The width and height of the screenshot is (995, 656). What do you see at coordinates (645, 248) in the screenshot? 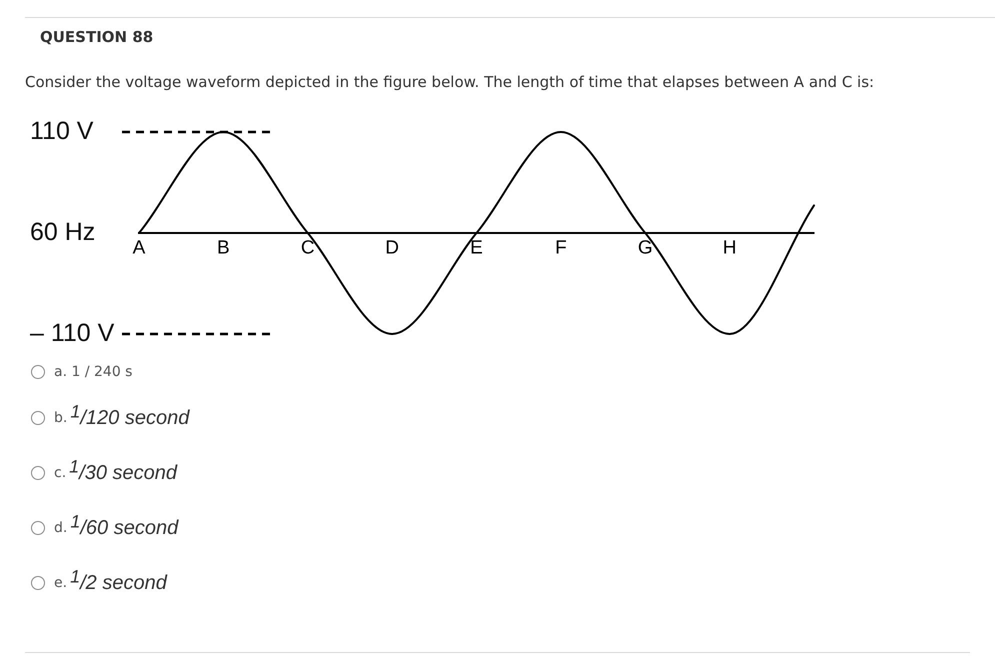
I see `x-tick-label: G` at bounding box center [645, 248].